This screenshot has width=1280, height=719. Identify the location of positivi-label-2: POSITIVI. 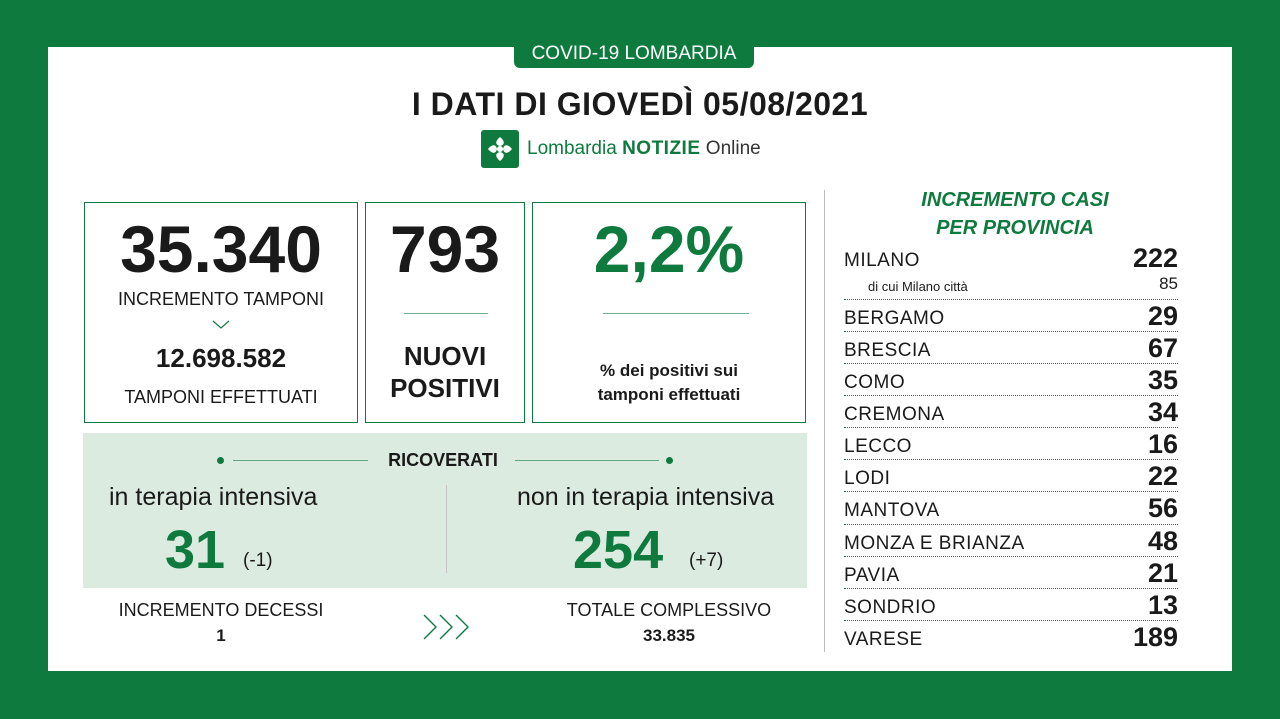
(445, 388).